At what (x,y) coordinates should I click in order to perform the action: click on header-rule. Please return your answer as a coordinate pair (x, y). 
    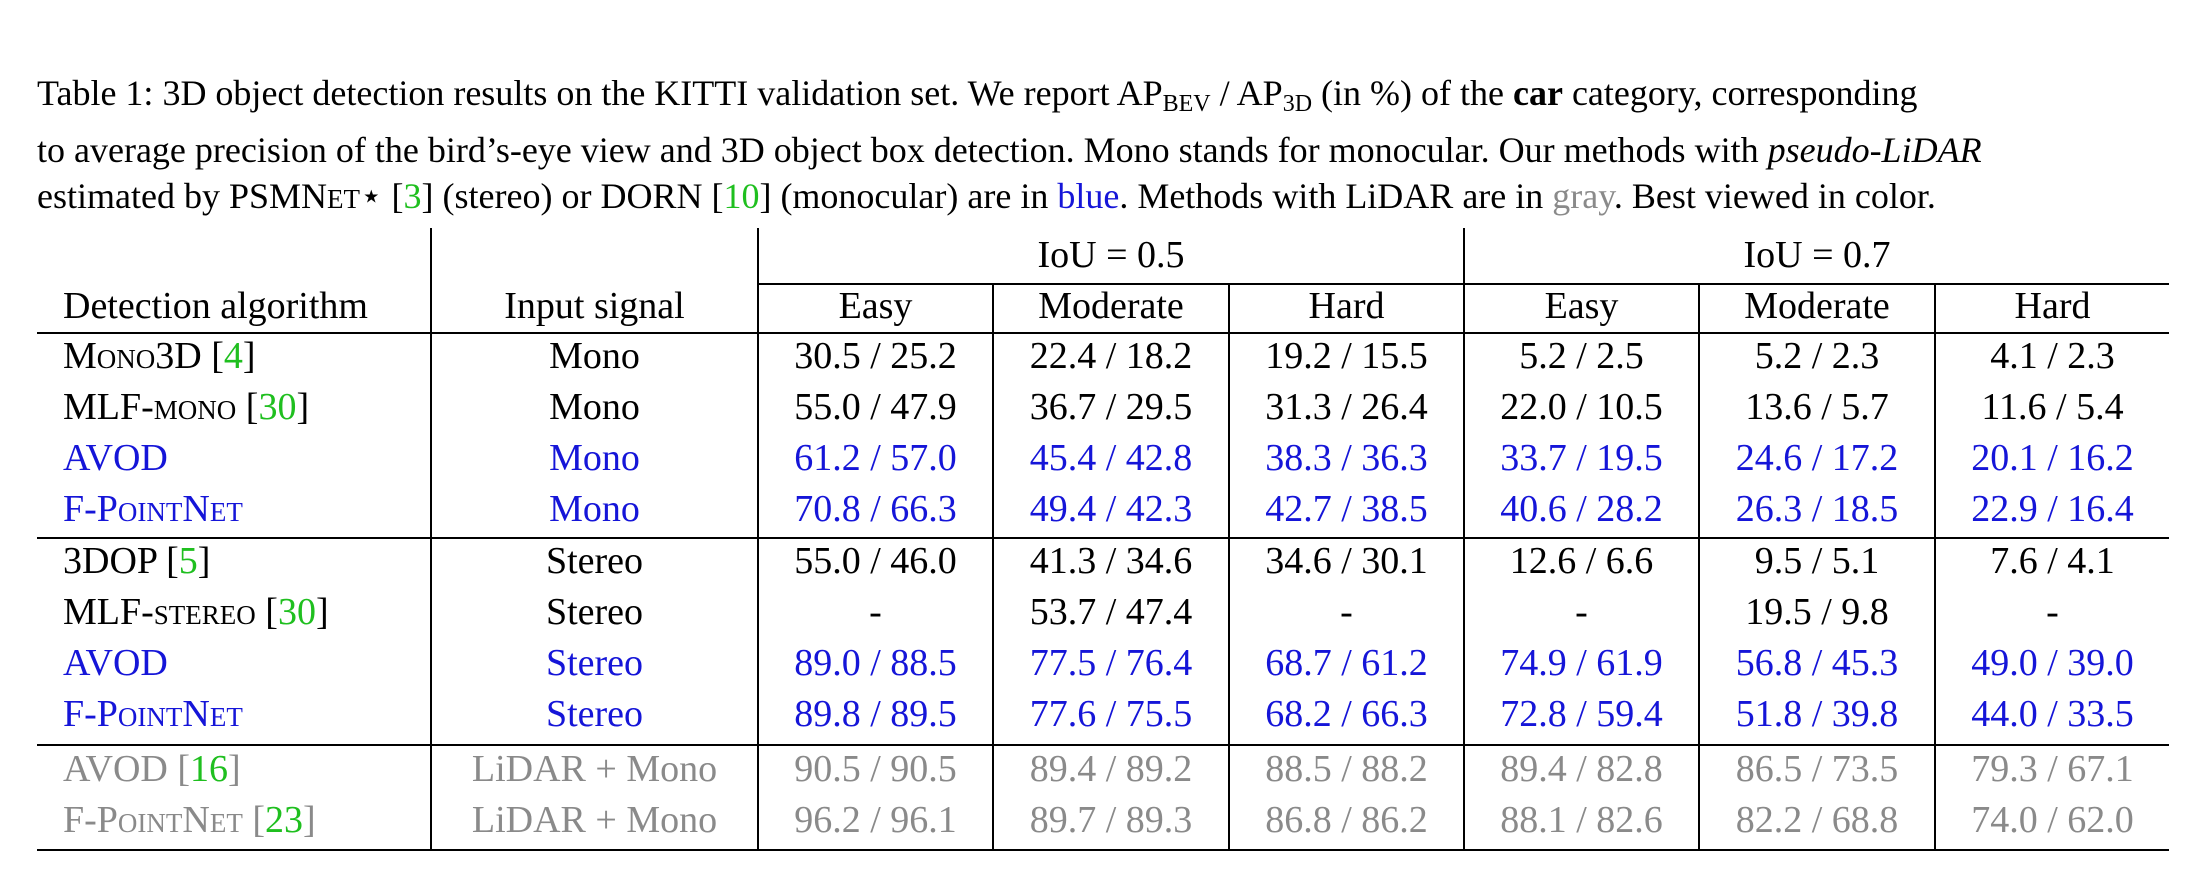
    Looking at the image, I should click on (1103, 333).